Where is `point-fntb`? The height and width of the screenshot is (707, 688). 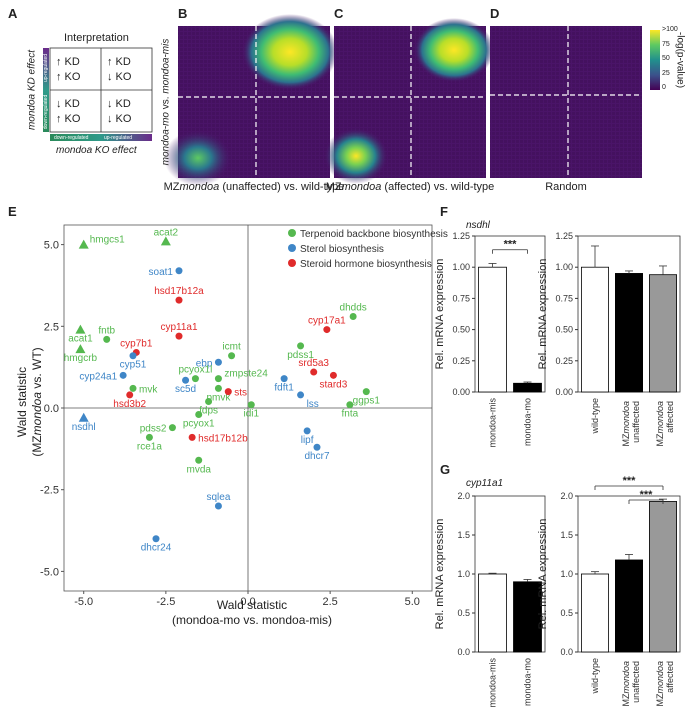 point-fntb is located at coordinates (107, 339).